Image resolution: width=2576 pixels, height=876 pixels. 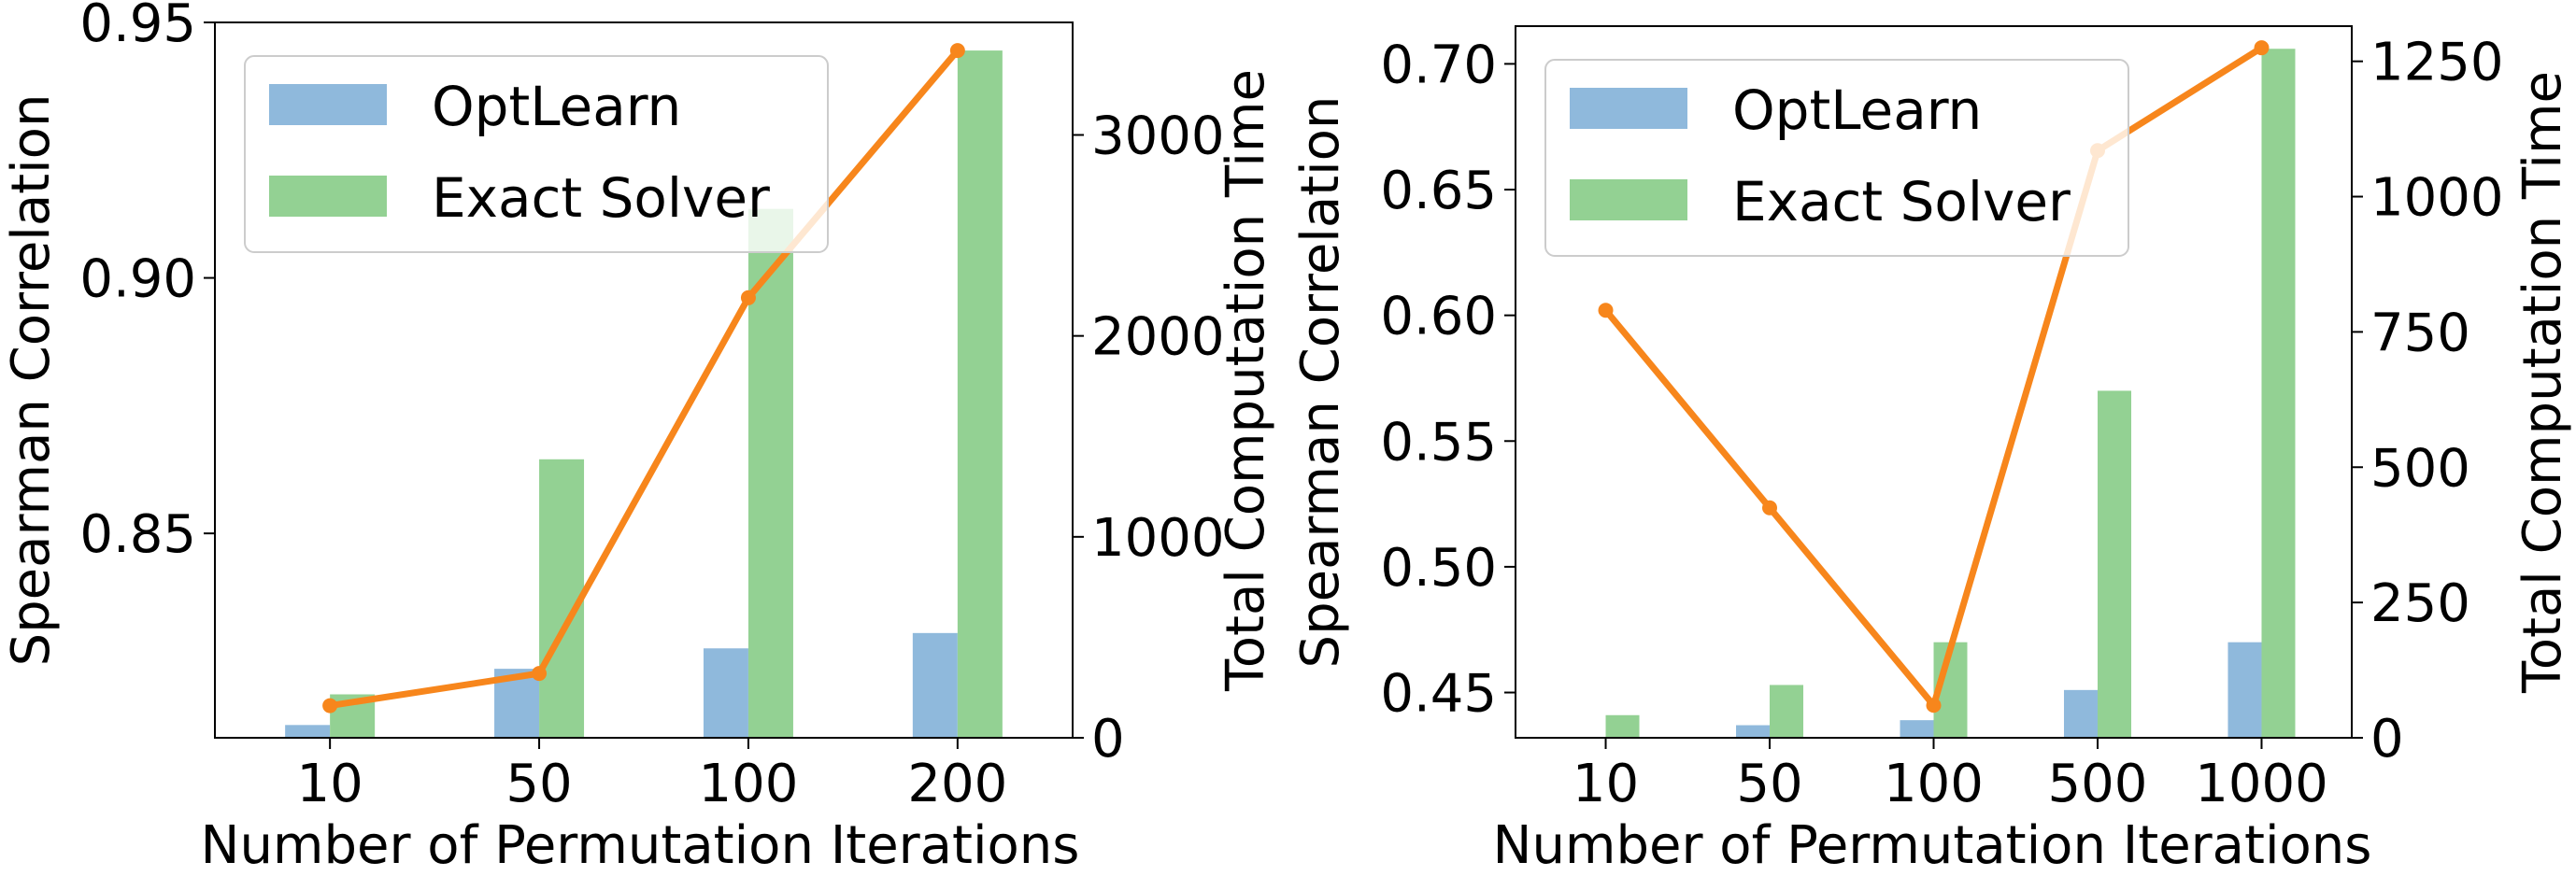 What do you see at coordinates (1158, 337) in the screenshot?
I see `y2-tick-label: 2000` at bounding box center [1158, 337].